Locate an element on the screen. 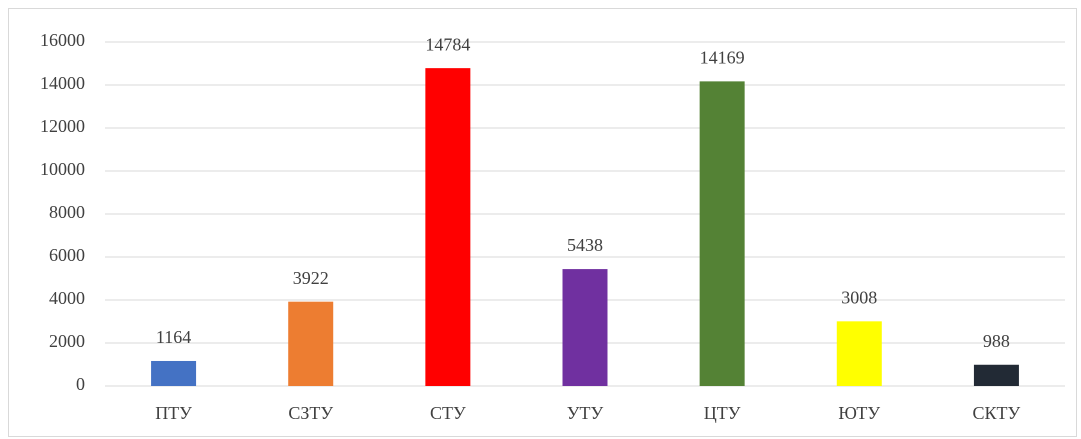  data-label: 14784 is located at coordinates (447, 44).